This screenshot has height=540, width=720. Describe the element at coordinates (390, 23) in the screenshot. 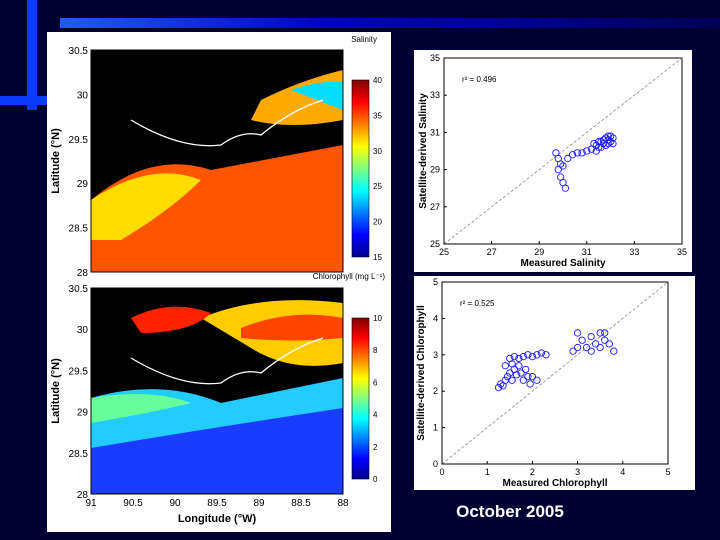

I see `deco-bar-horizontal` at that location.